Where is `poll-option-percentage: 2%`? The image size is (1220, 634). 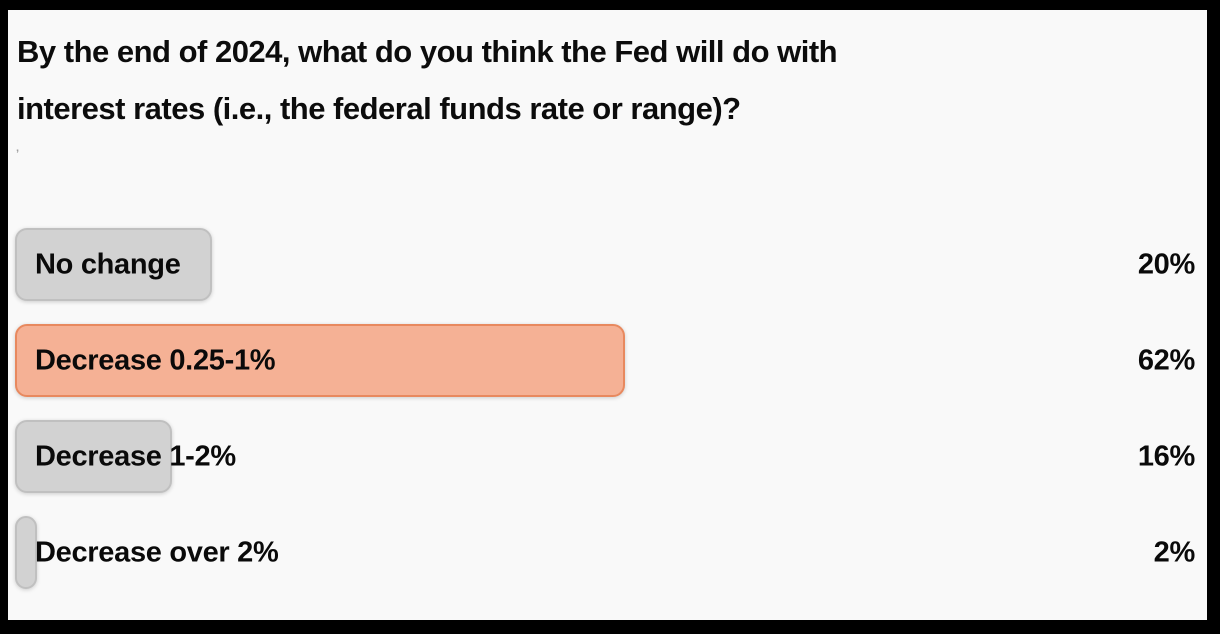
poll-option-percentage: 2% is located at coordinates (1174, 552).